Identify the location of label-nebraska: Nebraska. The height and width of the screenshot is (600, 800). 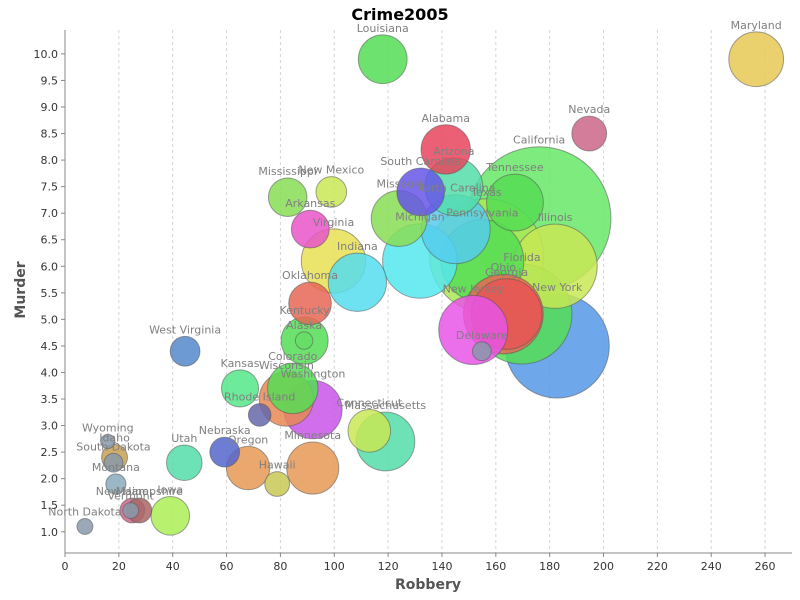
(225, 430).